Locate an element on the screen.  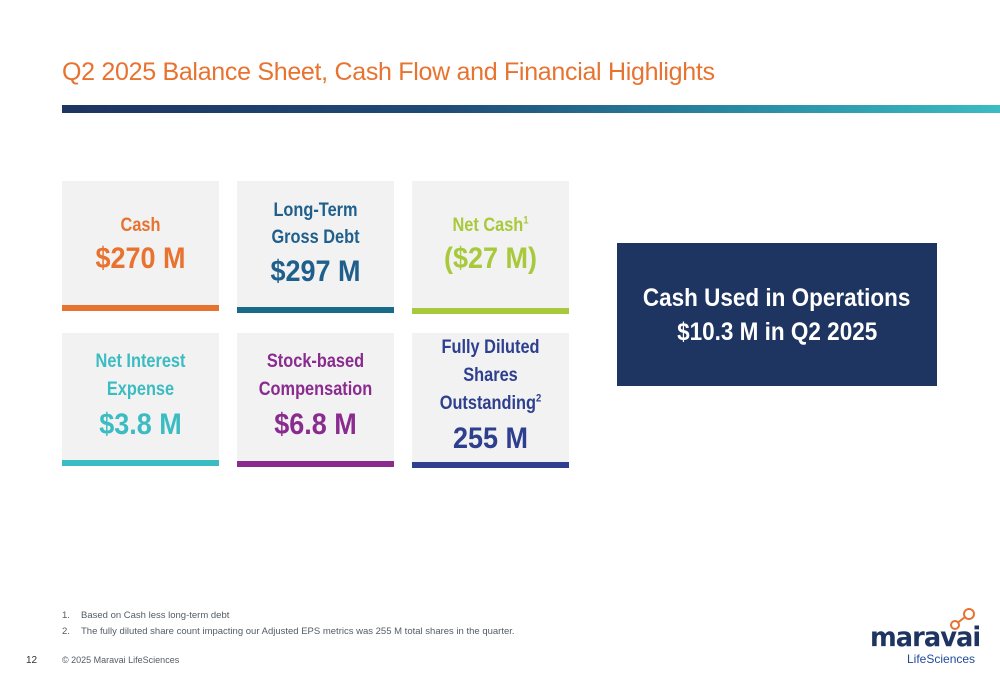
logo-sub: LifeSciences is located at coordinates (941, 659).